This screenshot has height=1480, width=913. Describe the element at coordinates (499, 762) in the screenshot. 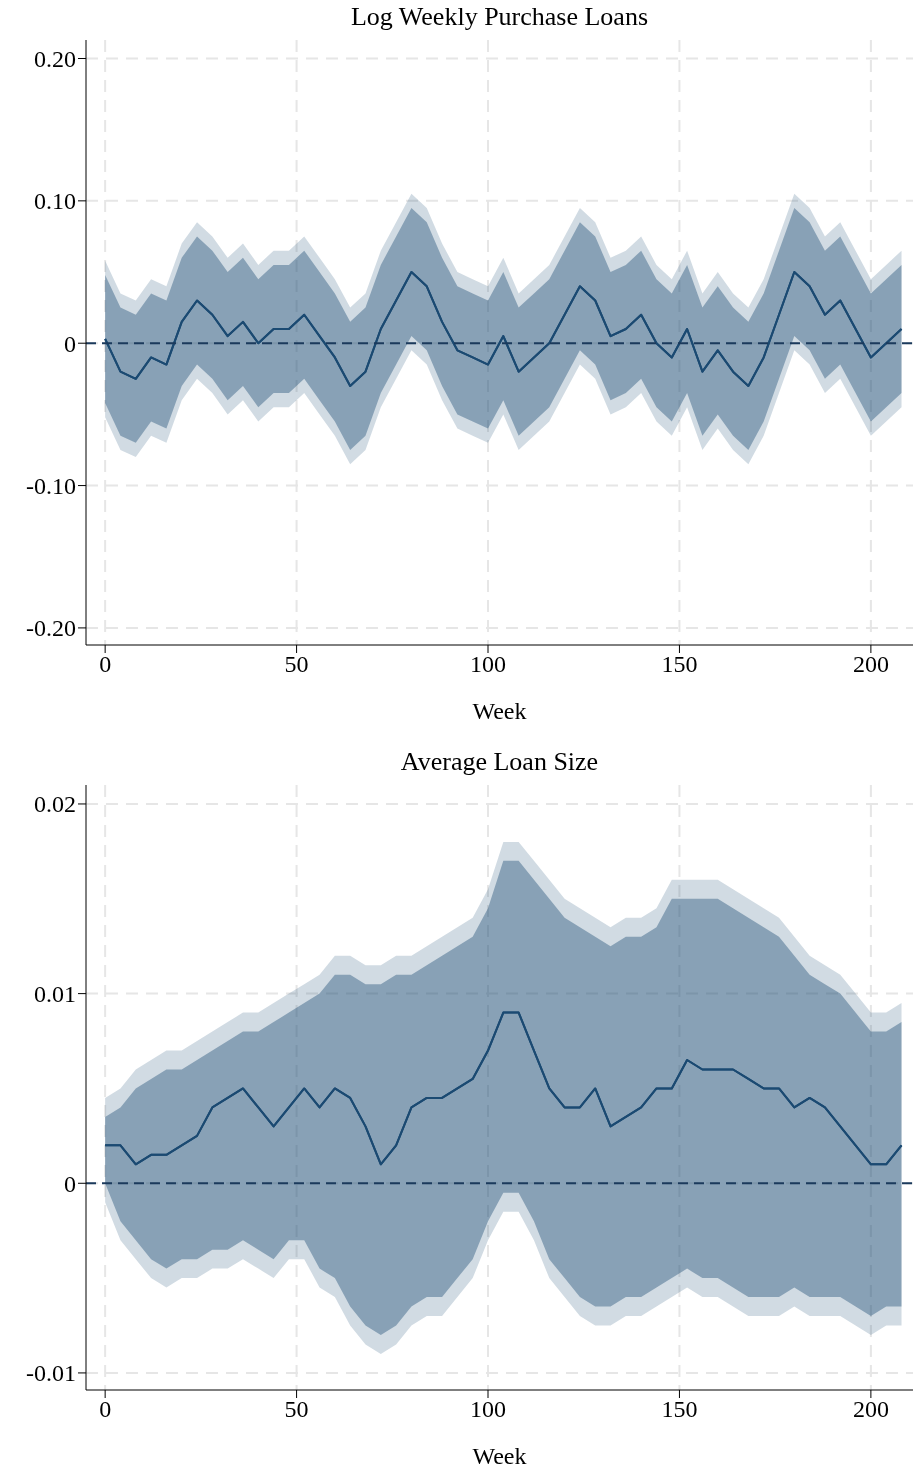

I see `chart-title: Average Loan Size` at that location.